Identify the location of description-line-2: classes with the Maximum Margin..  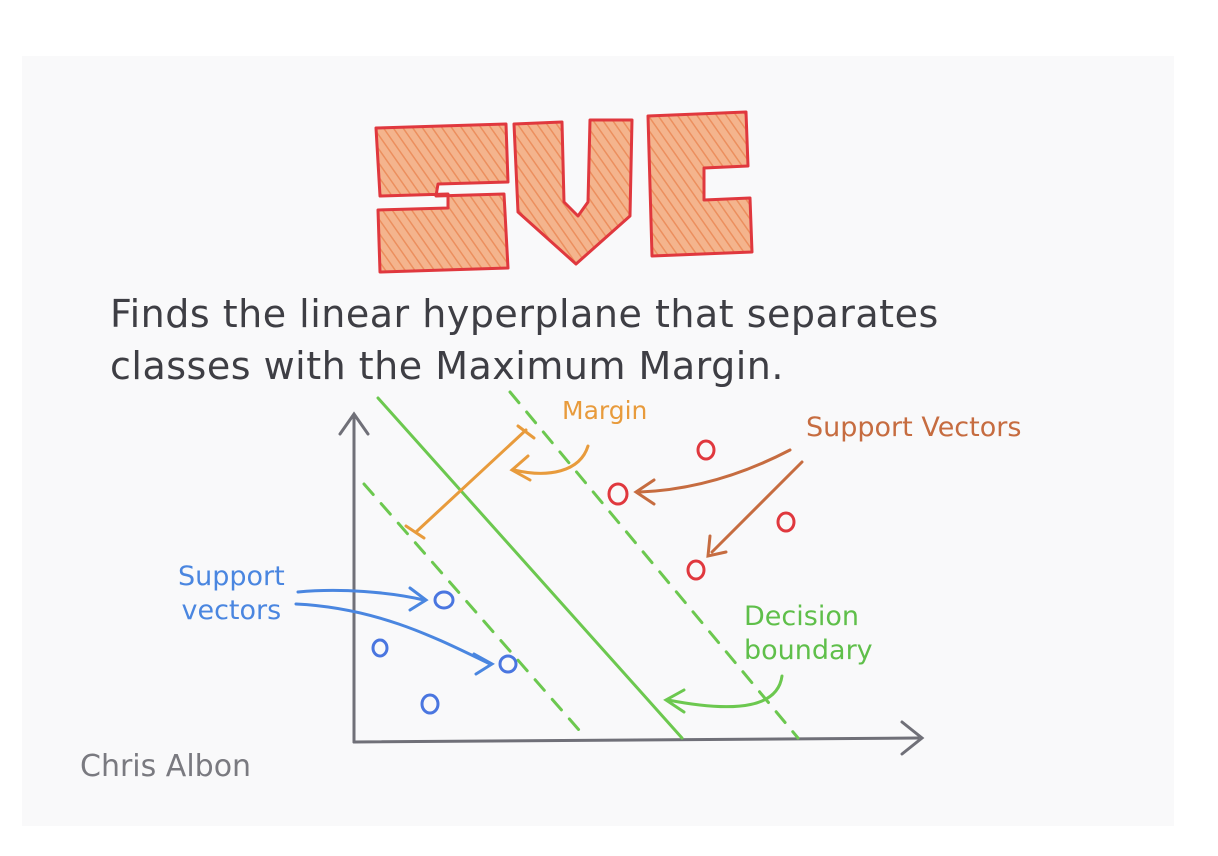
(447, 366).